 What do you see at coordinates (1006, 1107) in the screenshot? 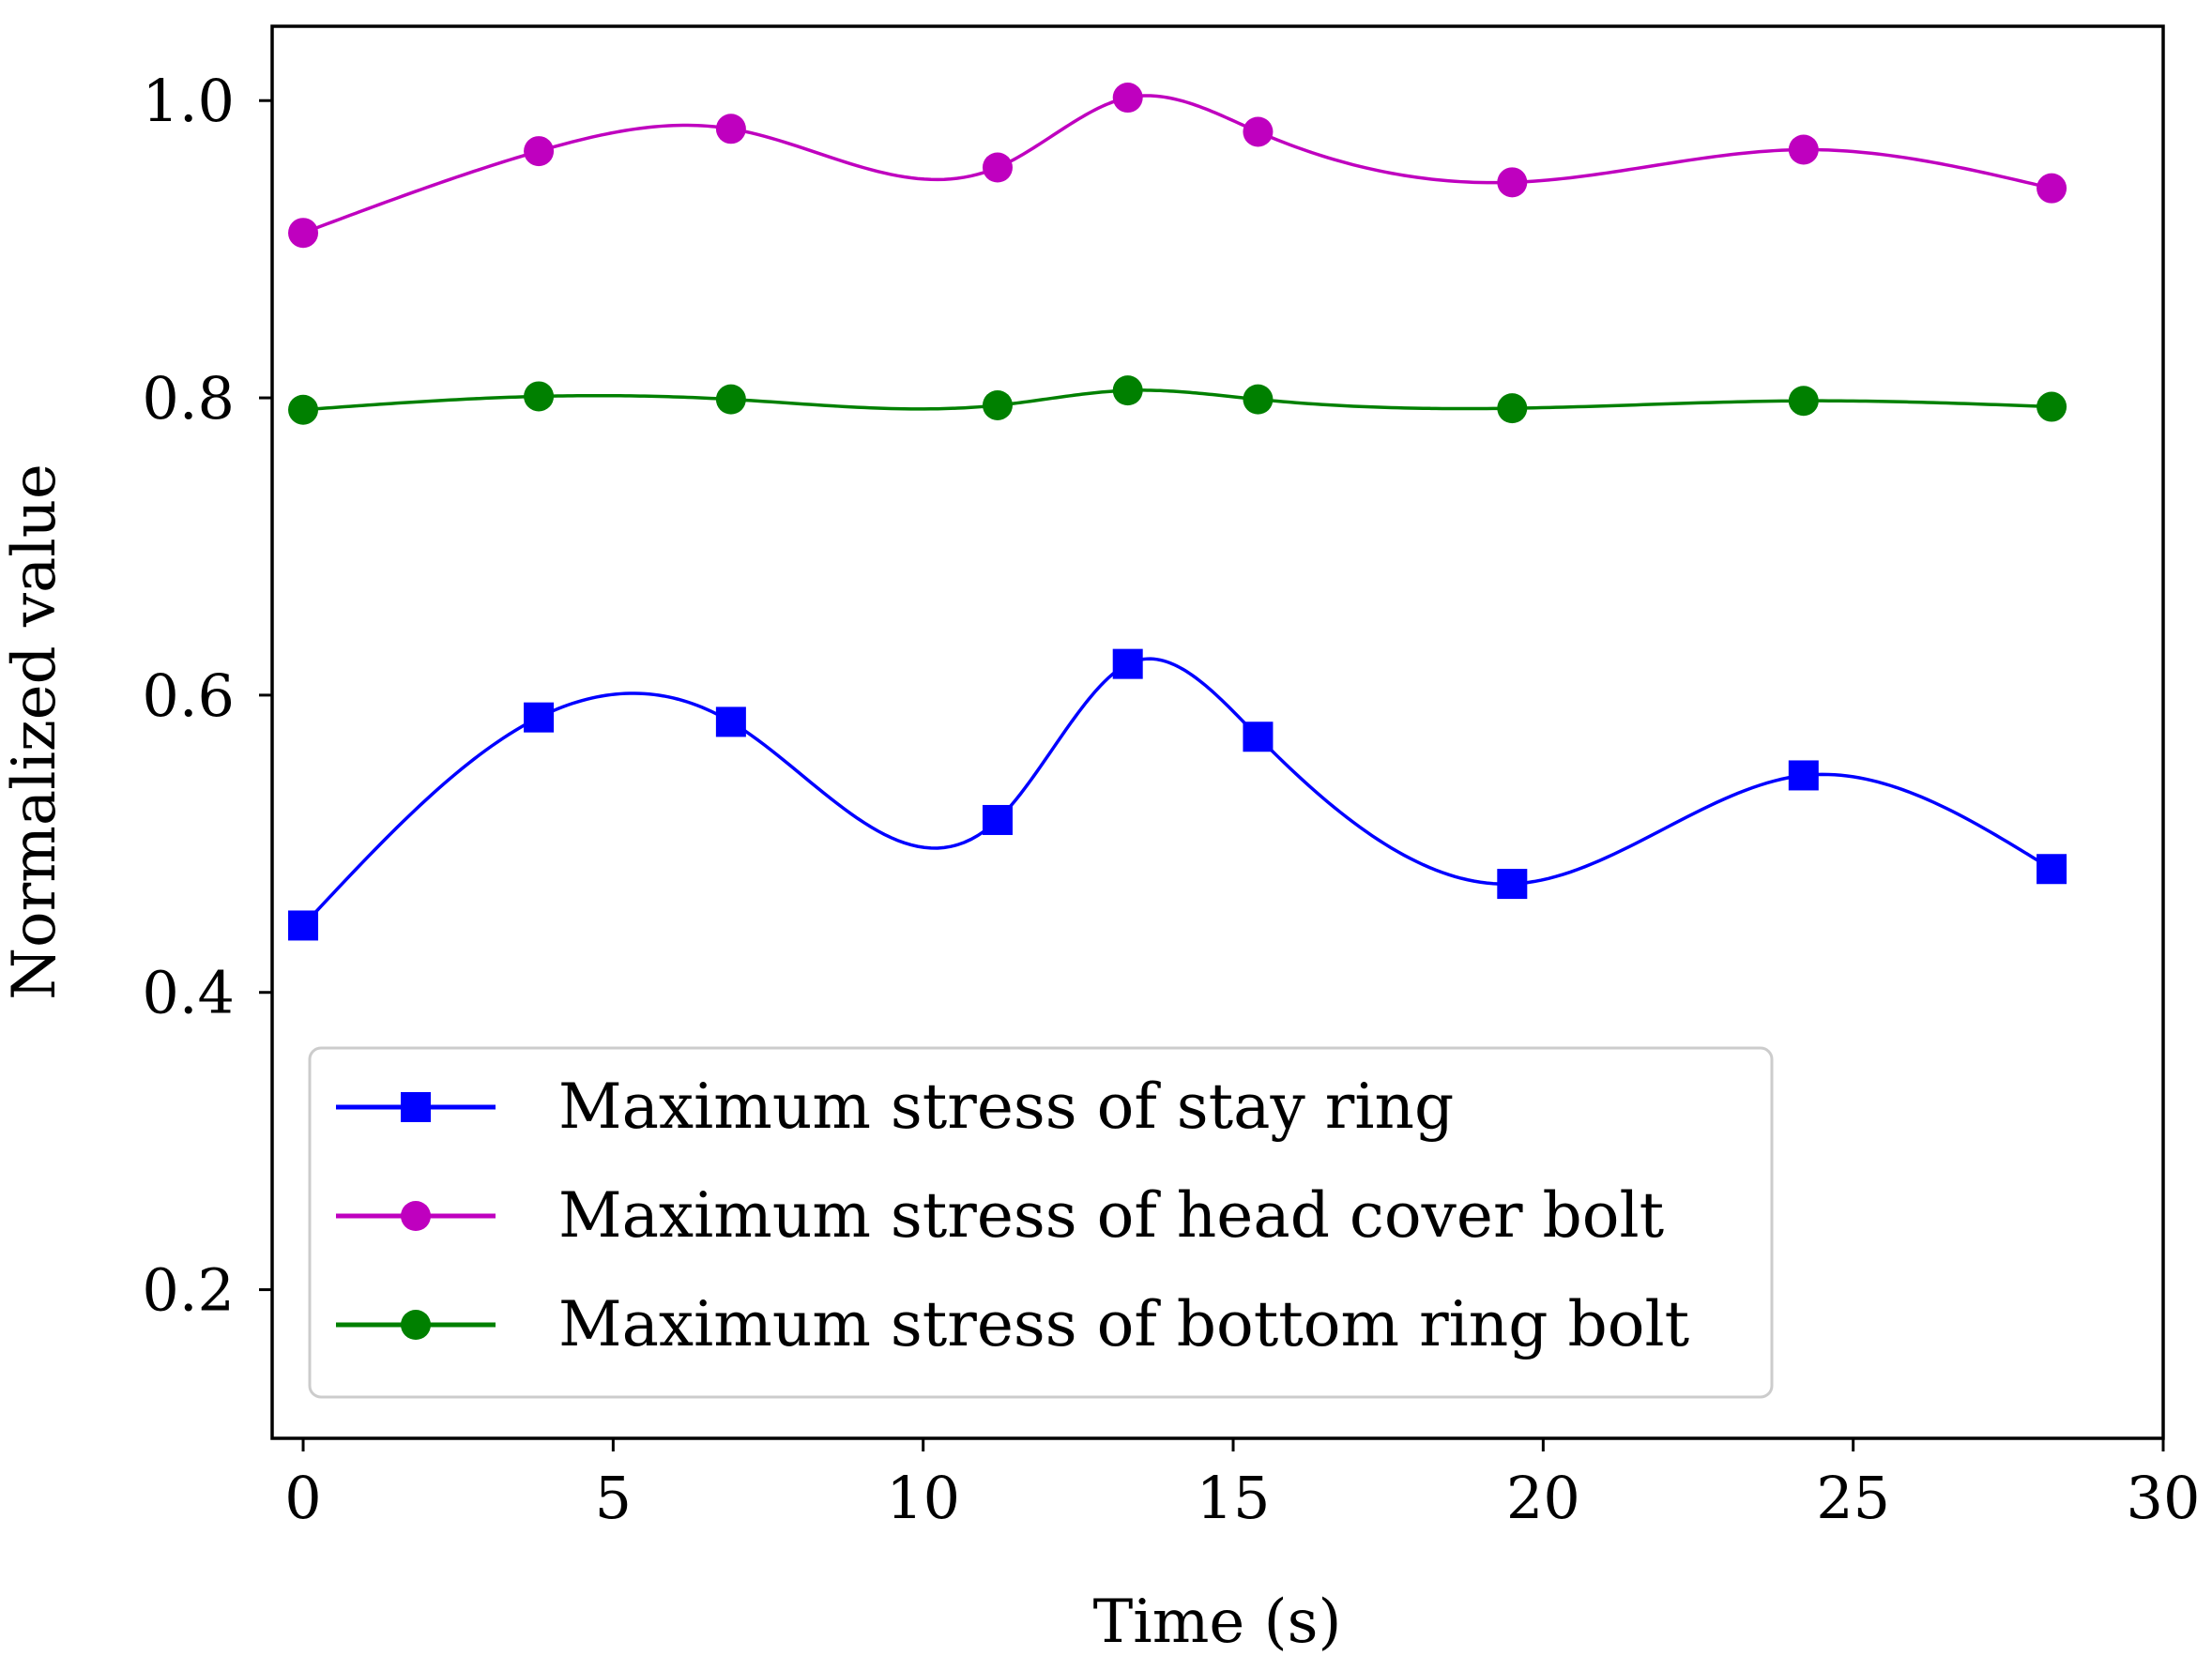
I see `legend-label: Maximum stress of stay ring` at bounding box center [1006, 1107].